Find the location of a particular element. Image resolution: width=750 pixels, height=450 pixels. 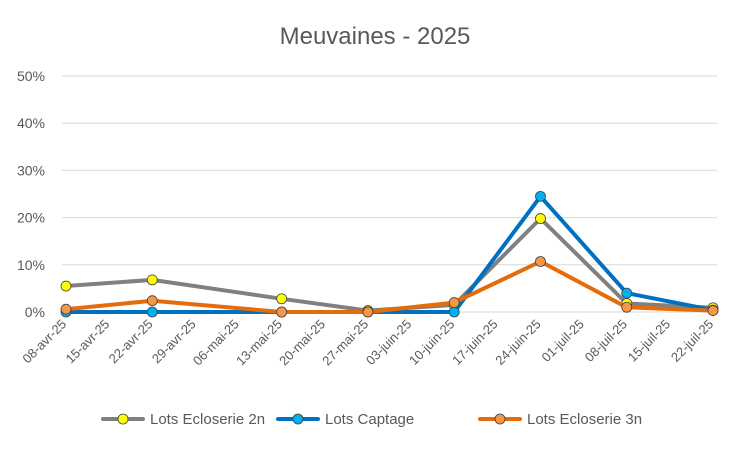

y-tick-label: 0% is located at coordinates (35, 312).